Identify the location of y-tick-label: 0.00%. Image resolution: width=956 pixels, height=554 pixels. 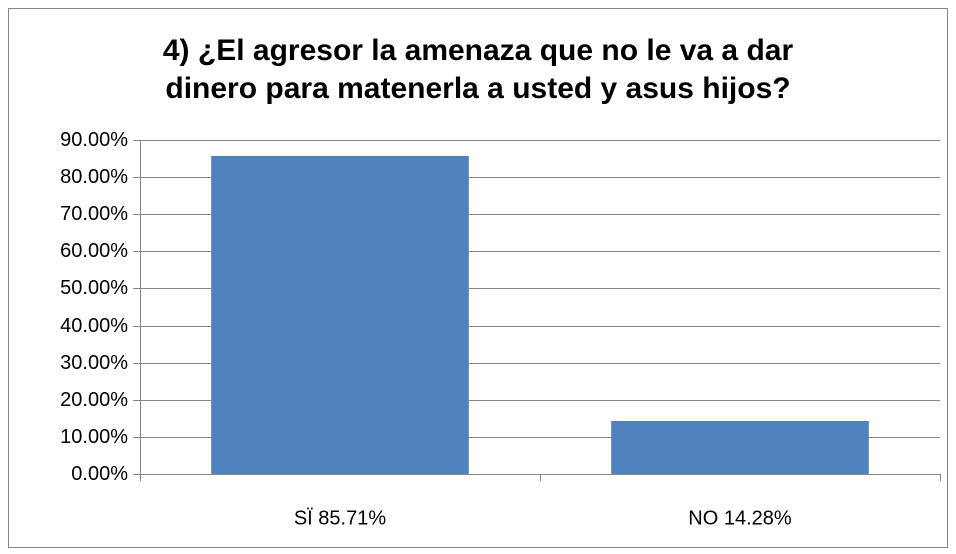
(99, 474).